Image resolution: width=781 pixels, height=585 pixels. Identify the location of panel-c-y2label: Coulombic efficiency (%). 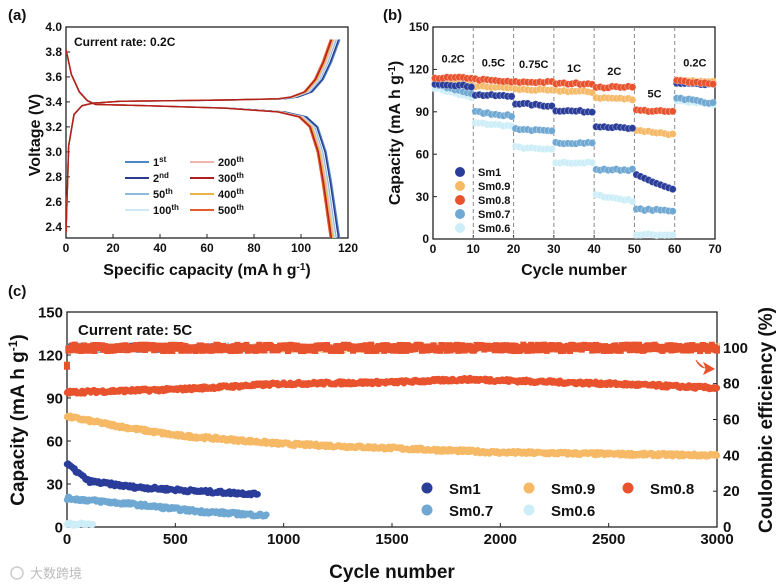
(766, 420).